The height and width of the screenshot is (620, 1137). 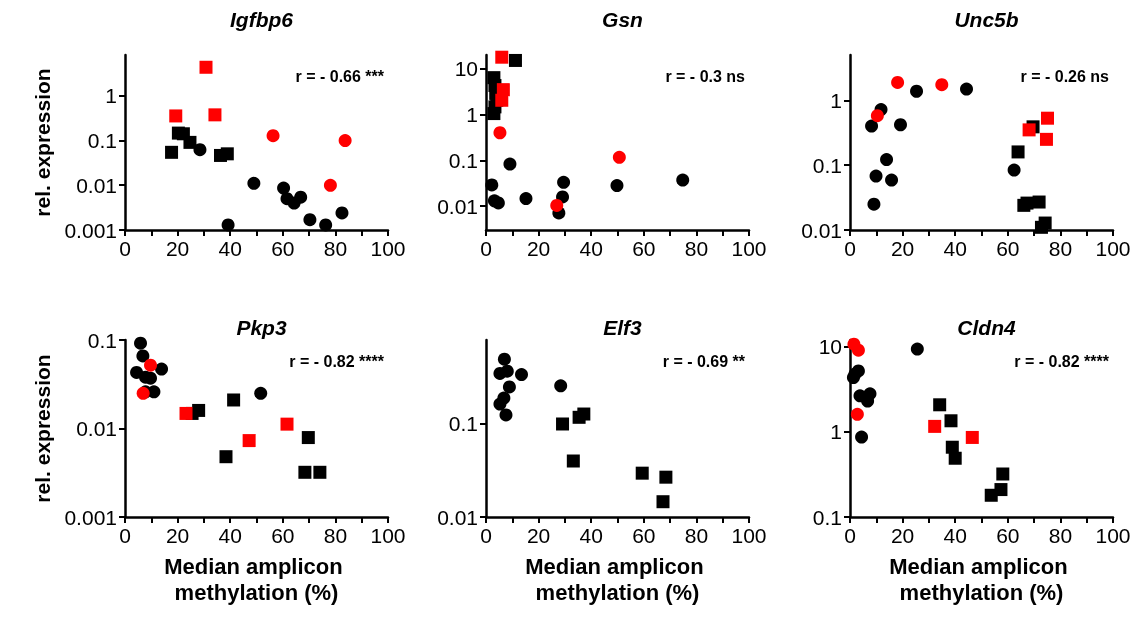 I want to click on annotation: r = - 0.66 ***, so click(x=339, y=77).